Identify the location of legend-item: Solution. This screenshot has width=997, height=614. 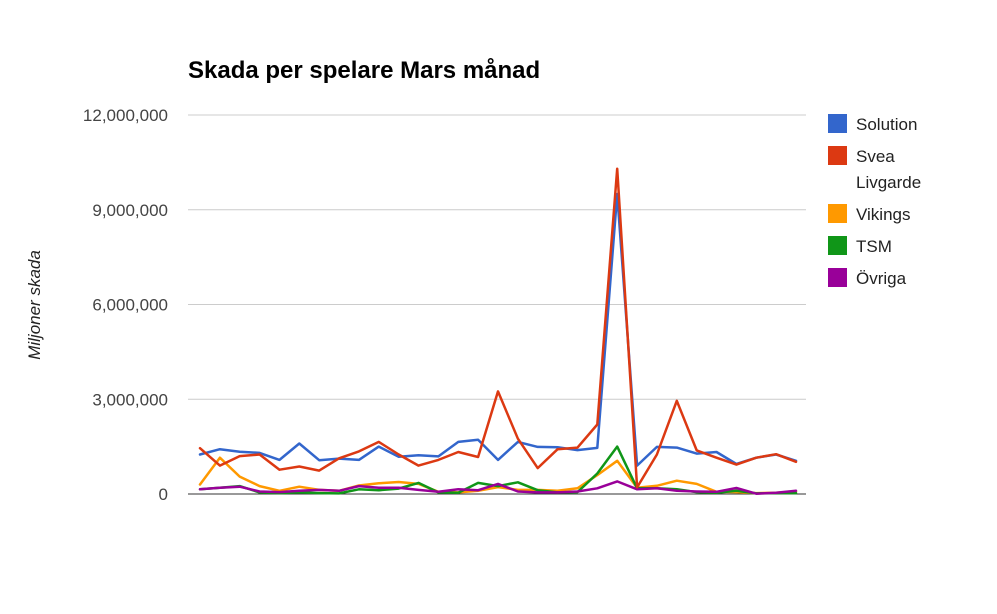
(872, 124).